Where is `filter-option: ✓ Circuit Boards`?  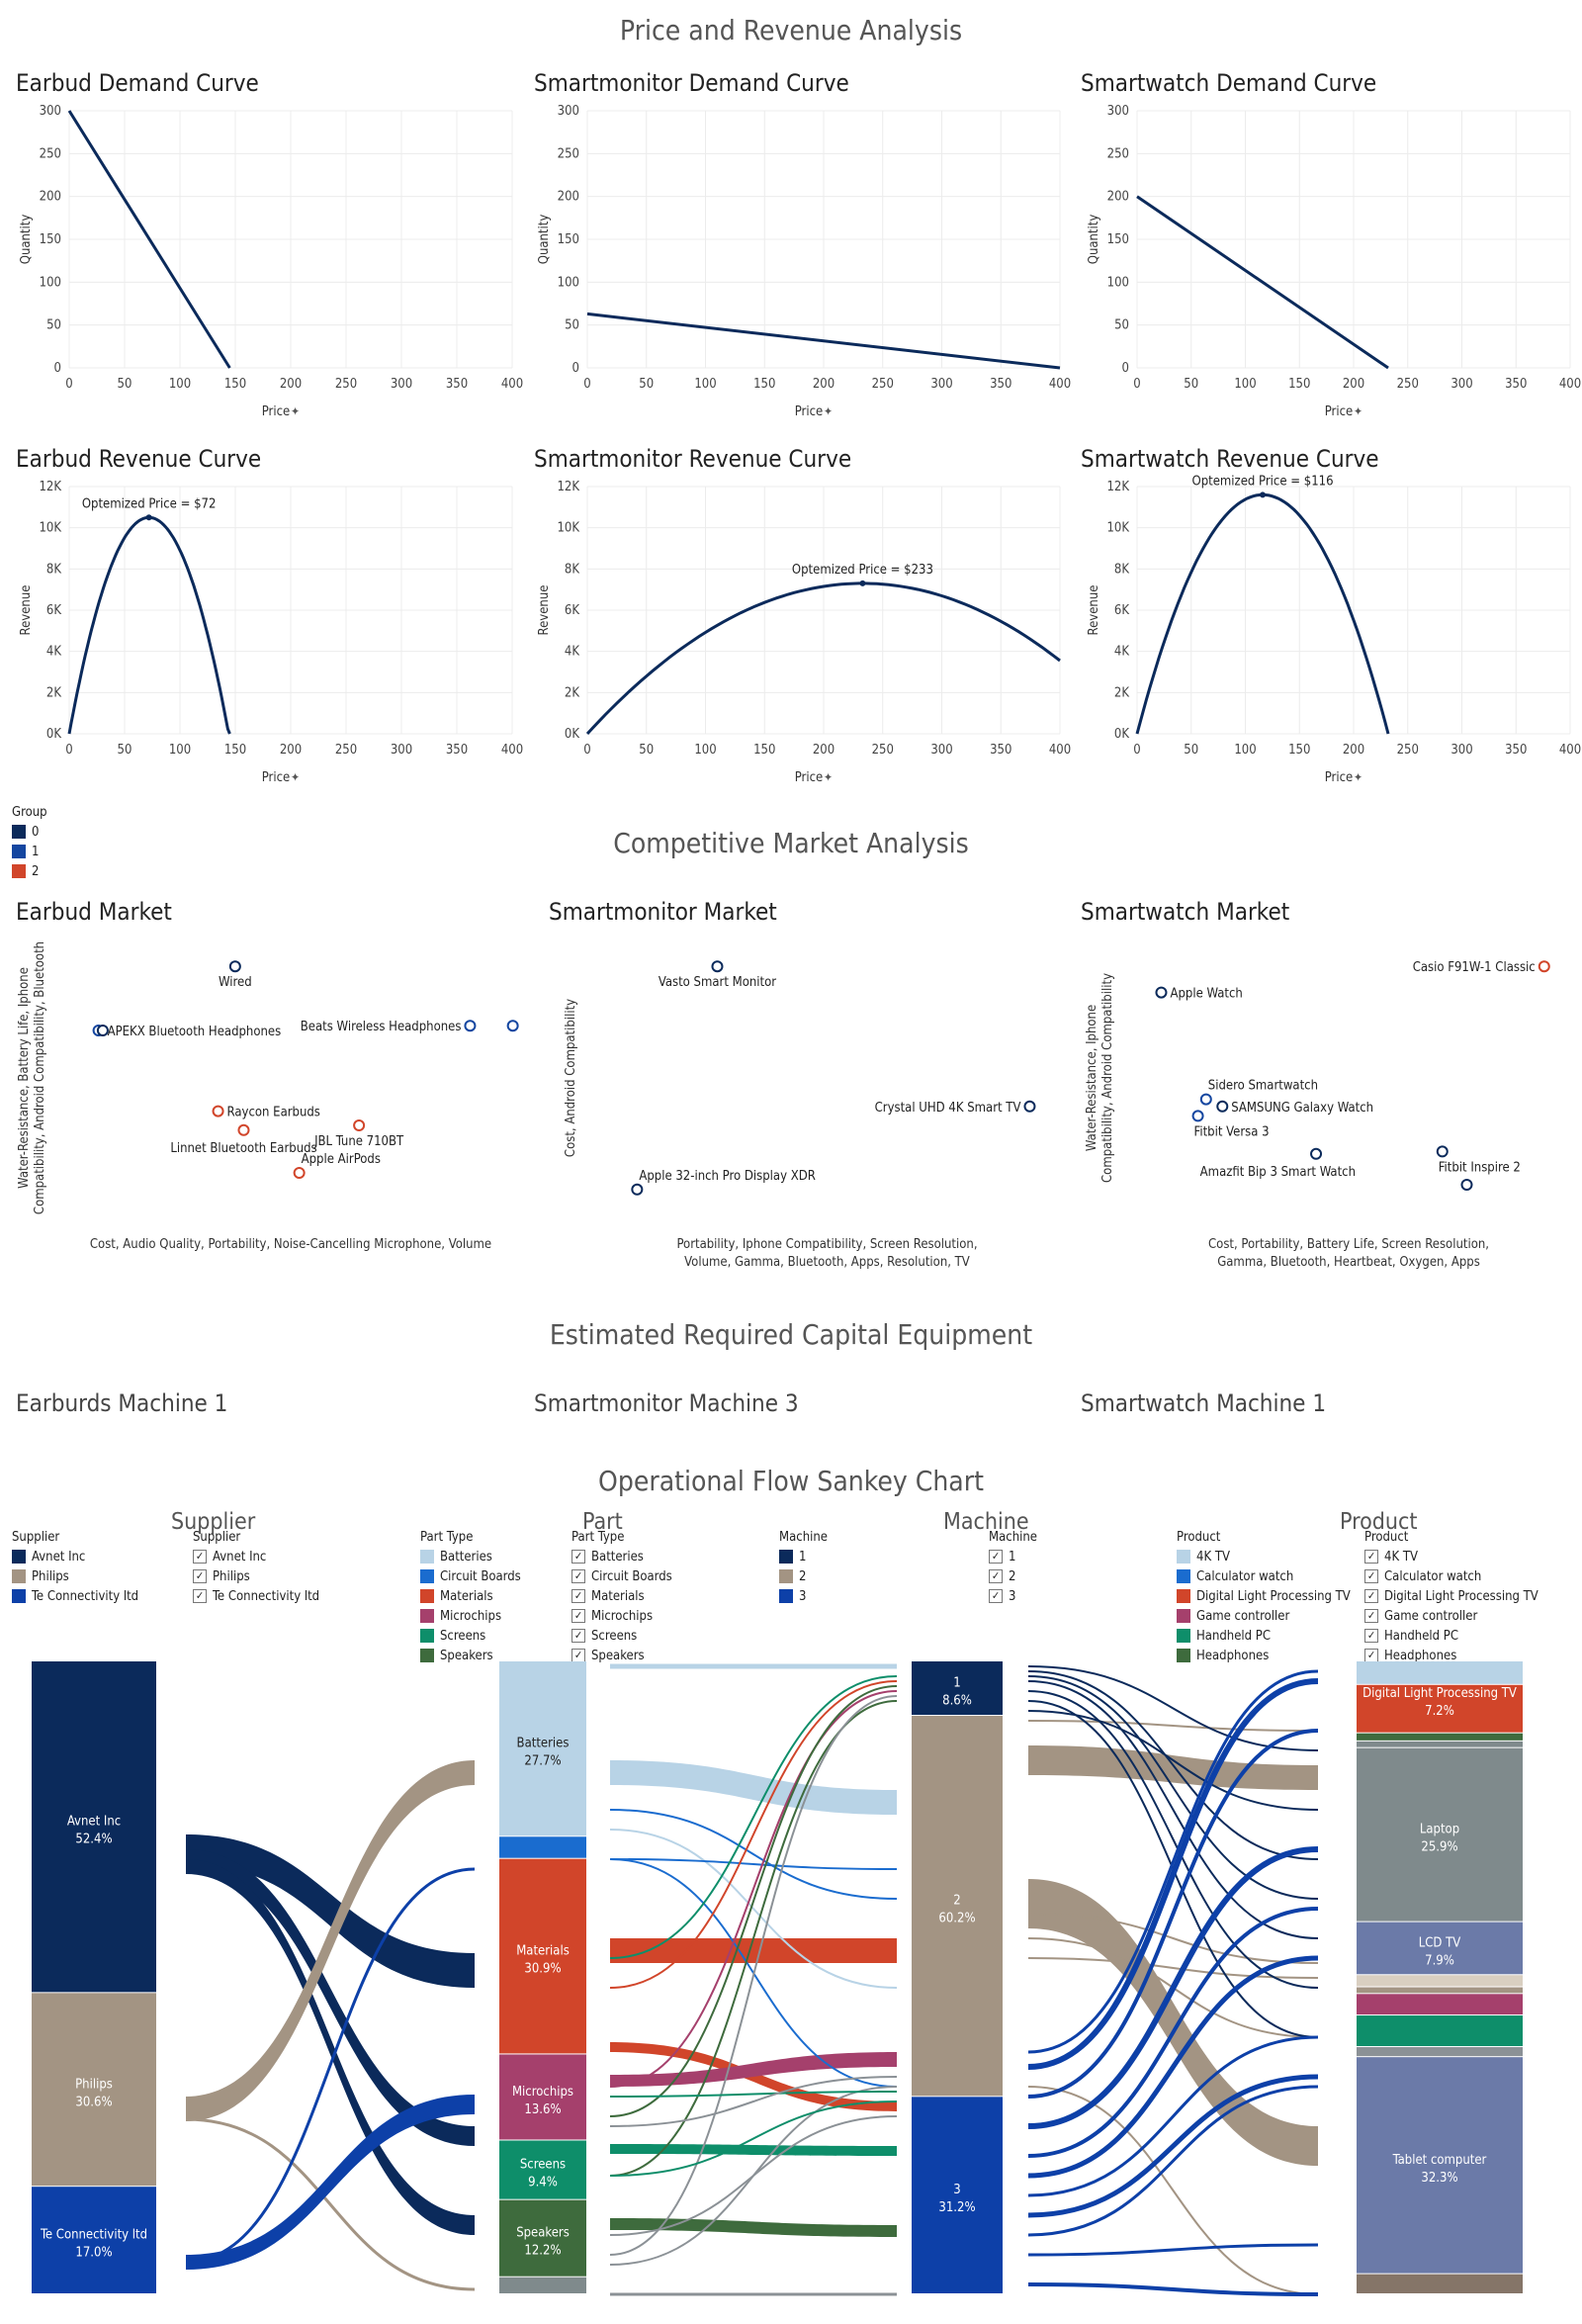
filter-option: ✓ Circuit Boards is located at coordinates (665, 1576).